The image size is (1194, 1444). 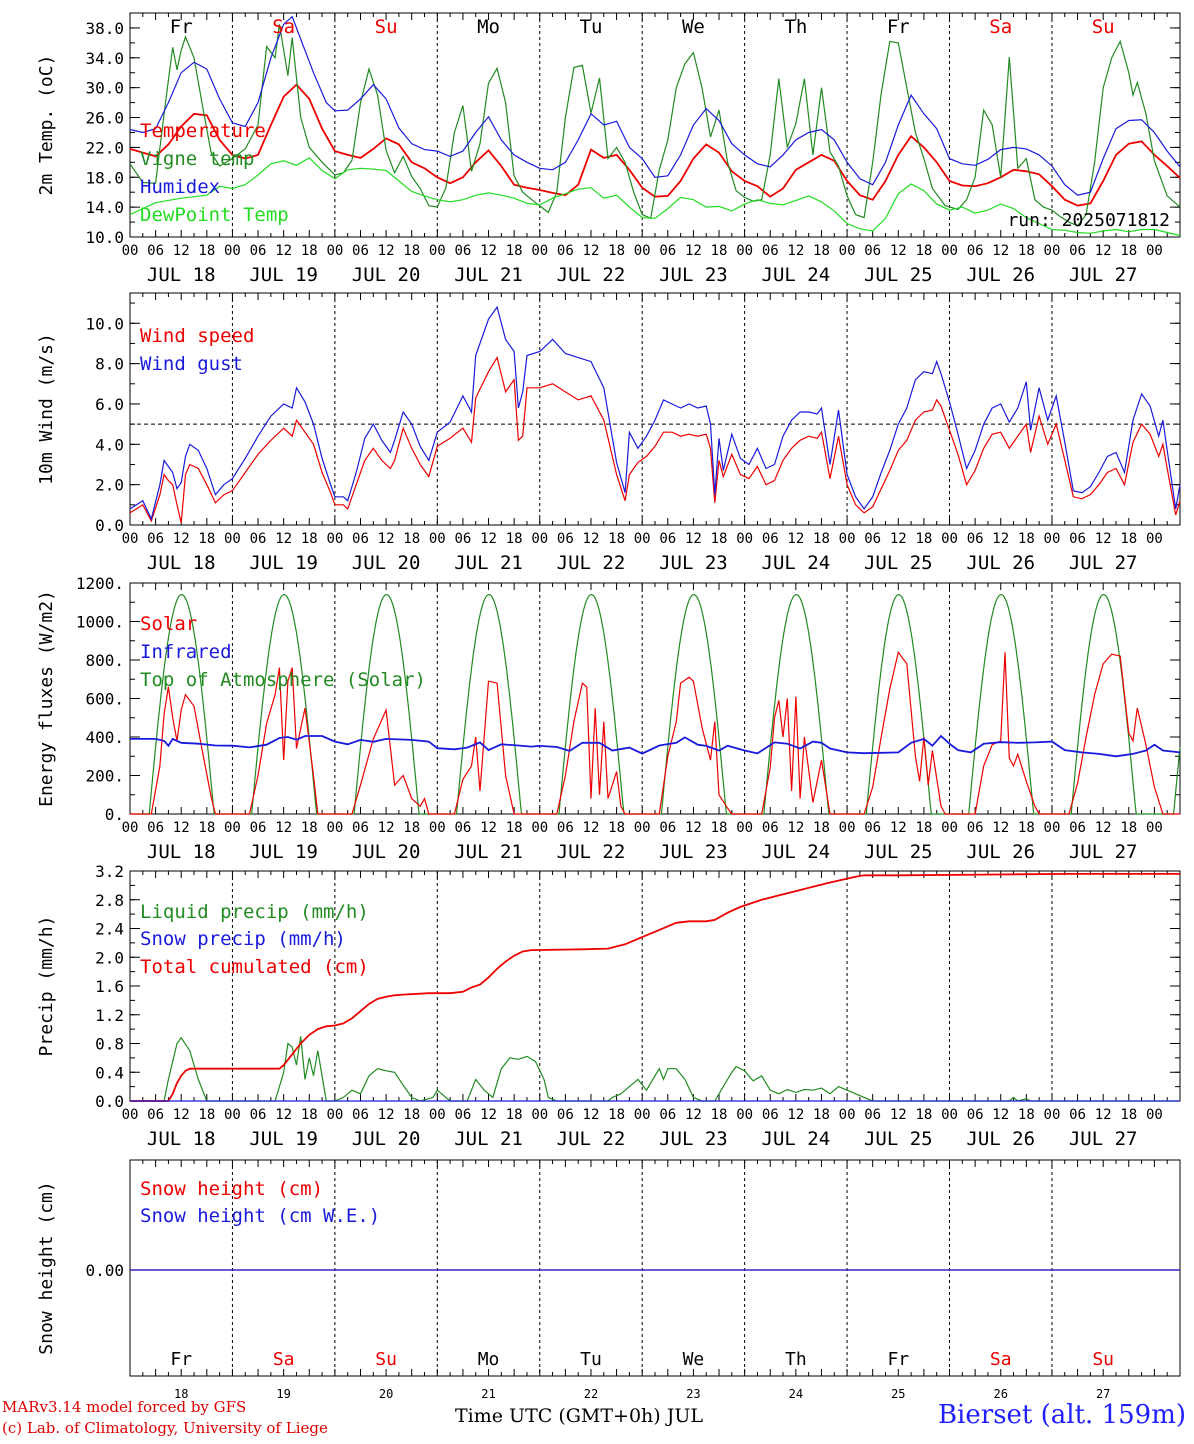 I want to click on date-label: JUL 23, so click(x=693, y=563).